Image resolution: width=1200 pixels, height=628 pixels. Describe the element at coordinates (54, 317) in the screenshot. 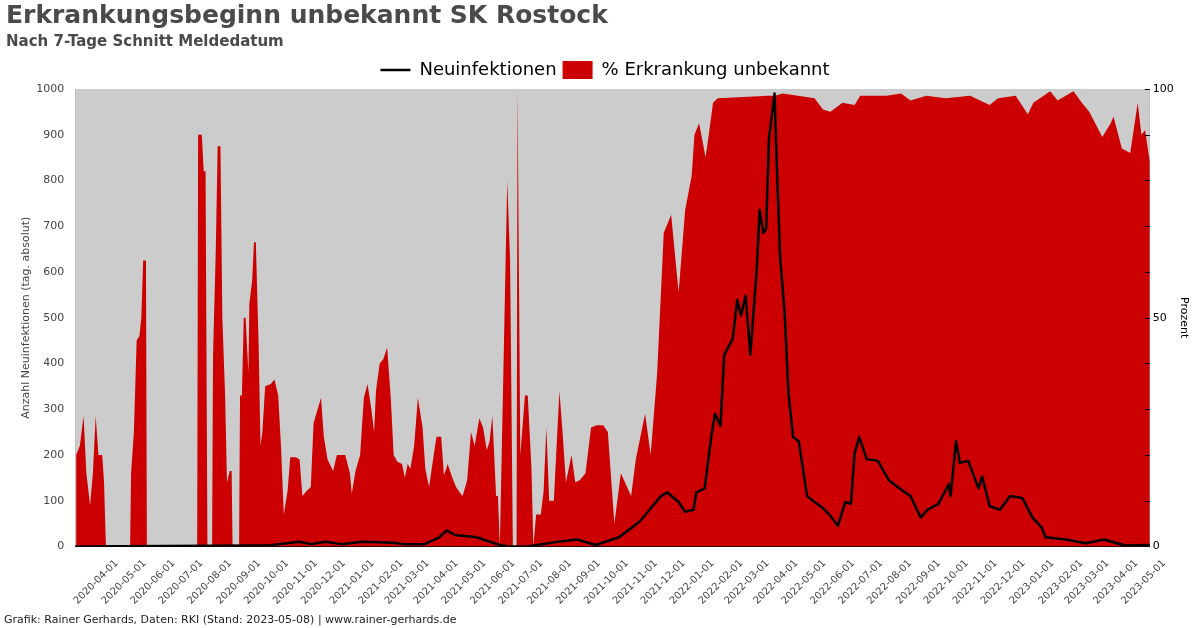

I see `y-tick-label: 500` at that location.